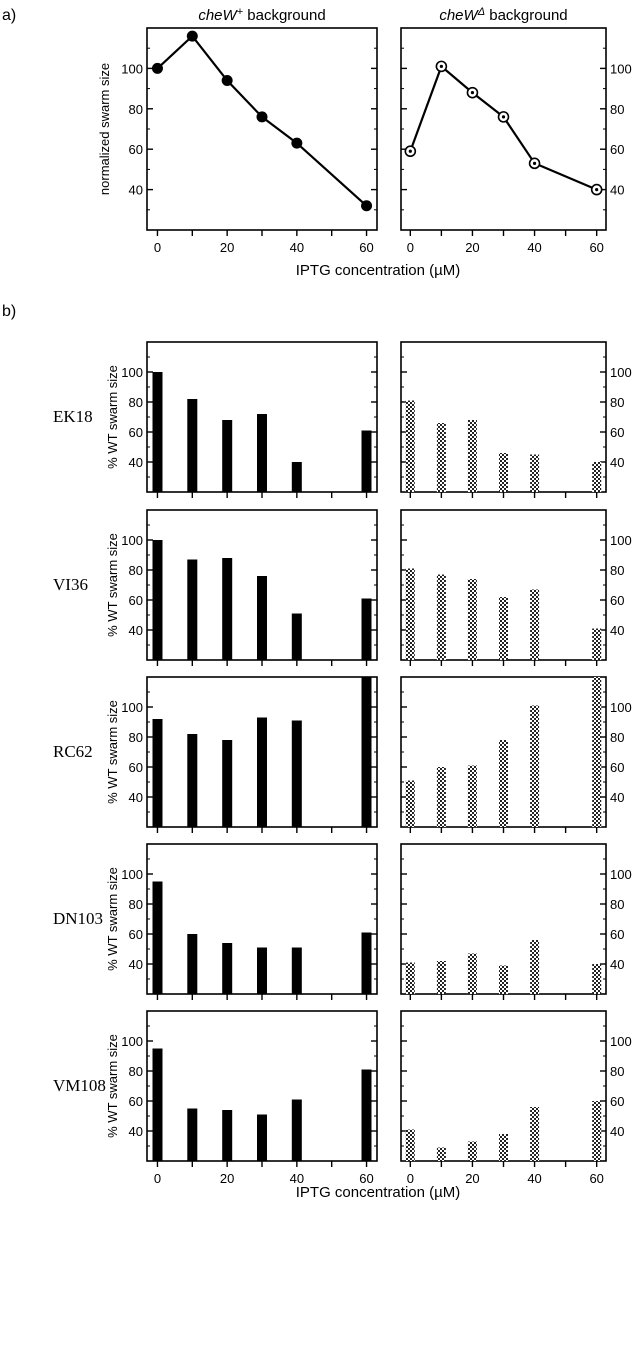  I want to click on y-axis-label: normalized swarm size, so click(104, 129).